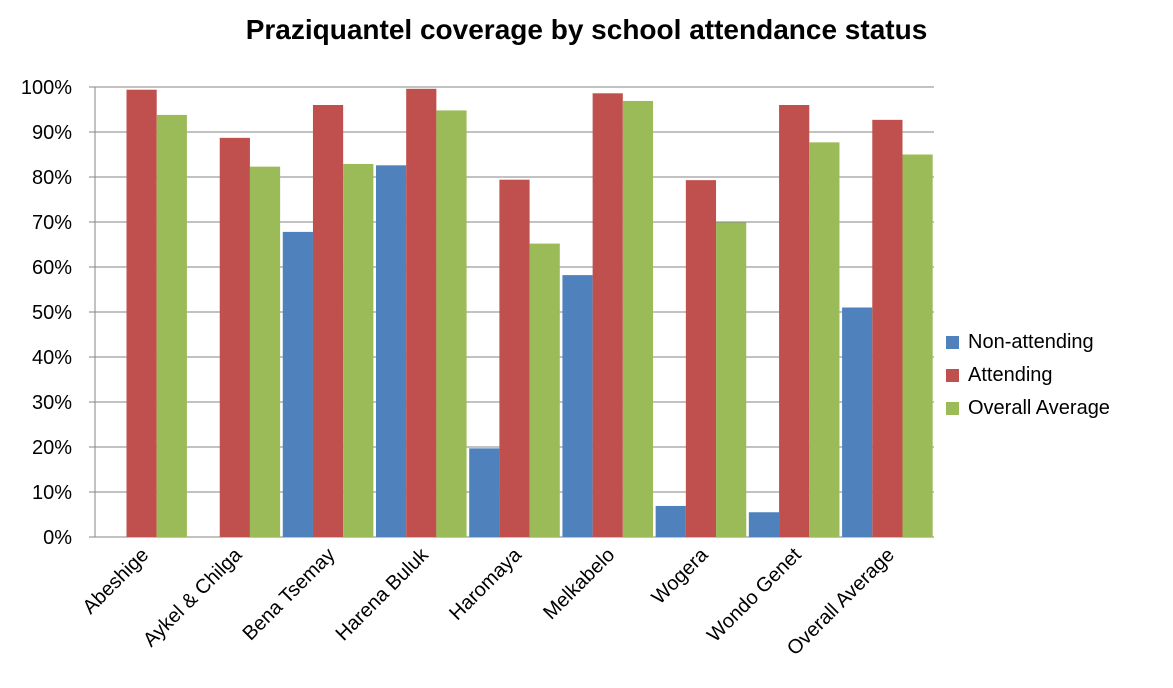  I want to click on bar-attending-aykel-chilga, so click(234, 337).